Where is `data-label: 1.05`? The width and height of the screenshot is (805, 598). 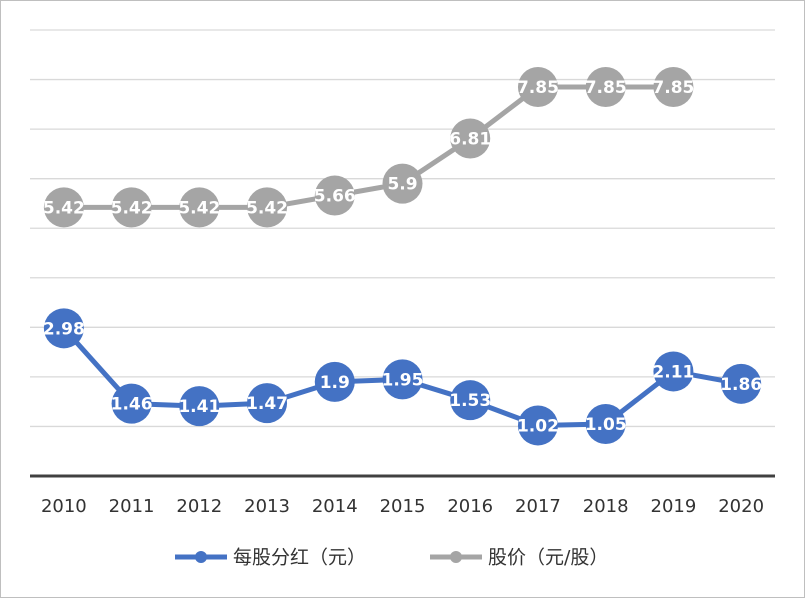 data-label: 1.05 is located at coordinates (606, 425).